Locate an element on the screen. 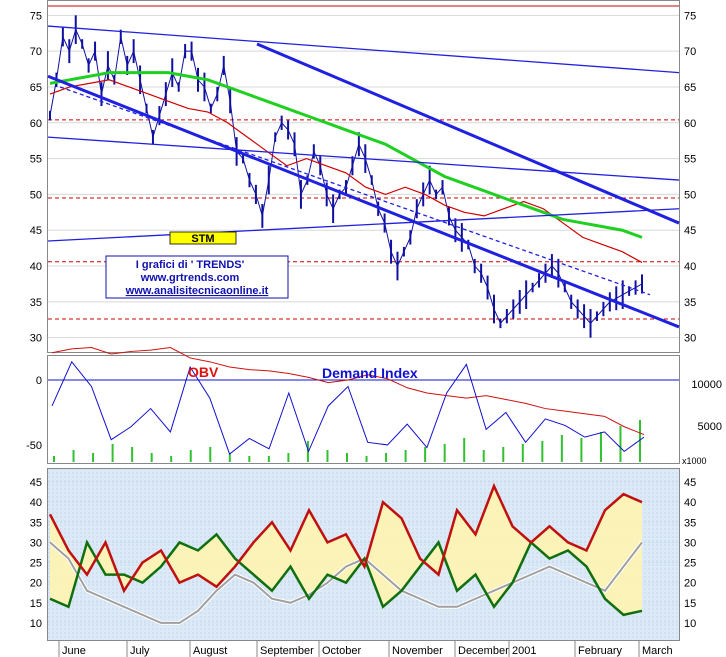 The height and width of the screenshot is (657, 726). oscillator-tick-left: 30 is located at coordinates (36, 543).